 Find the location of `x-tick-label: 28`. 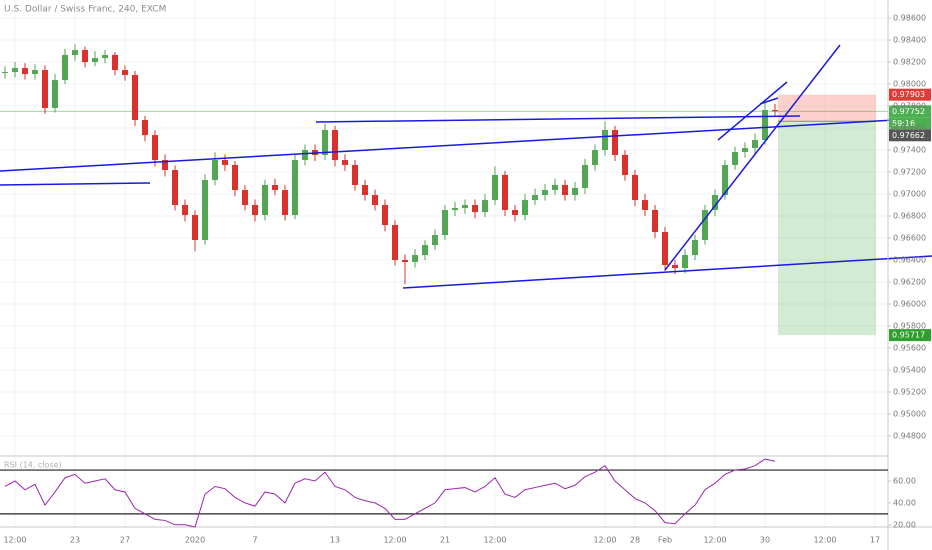

x-tick-label: 28 is located at coordinates (635, 540).